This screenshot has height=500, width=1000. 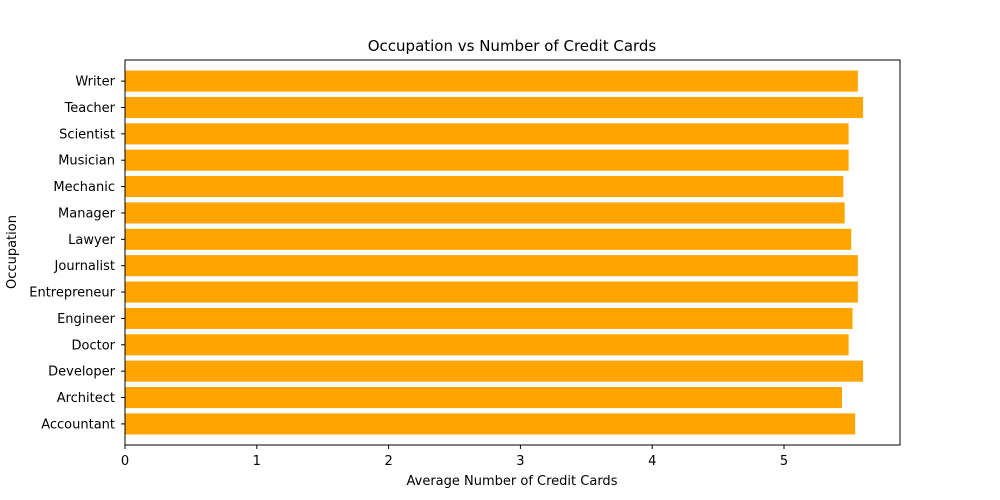 I want to click on bar-lawyer, so click(x=488, y=239).